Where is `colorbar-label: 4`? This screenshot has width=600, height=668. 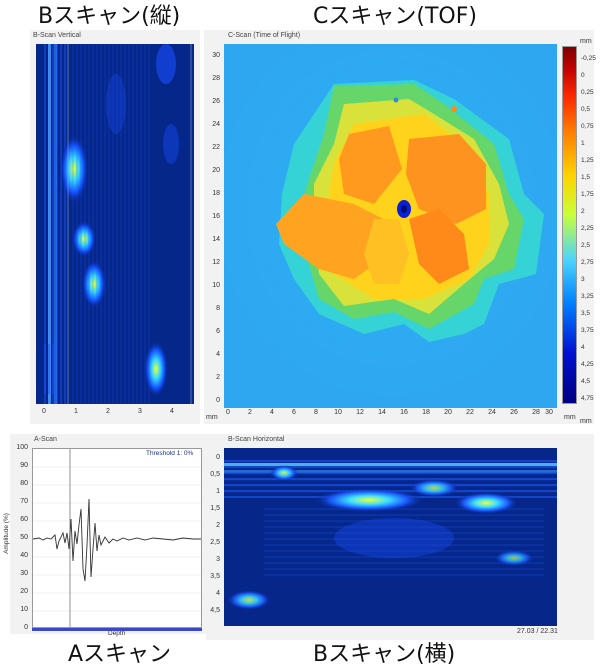
colorbar-label: 4 is located at coordinates (583, 347).